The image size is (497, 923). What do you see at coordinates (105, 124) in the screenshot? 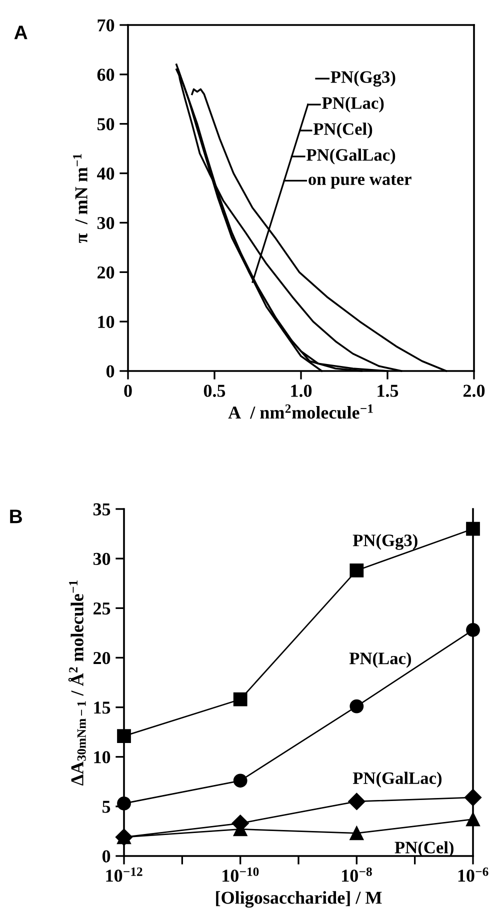
I see `y-tick-label: 50` at bounding box center [105, 124].